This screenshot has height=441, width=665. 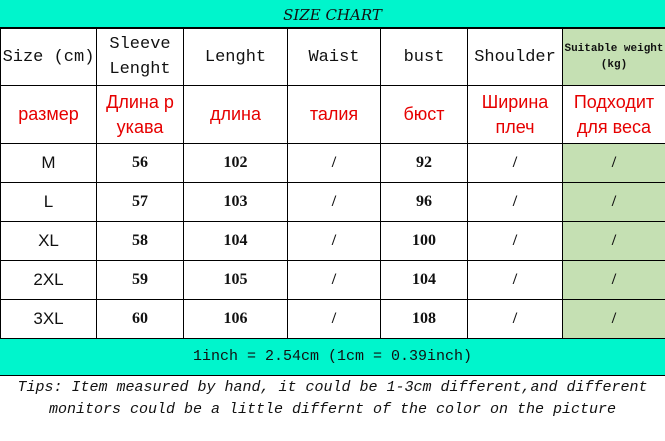 I want to click on cell-bust: 108, so click(x=424, y=319).